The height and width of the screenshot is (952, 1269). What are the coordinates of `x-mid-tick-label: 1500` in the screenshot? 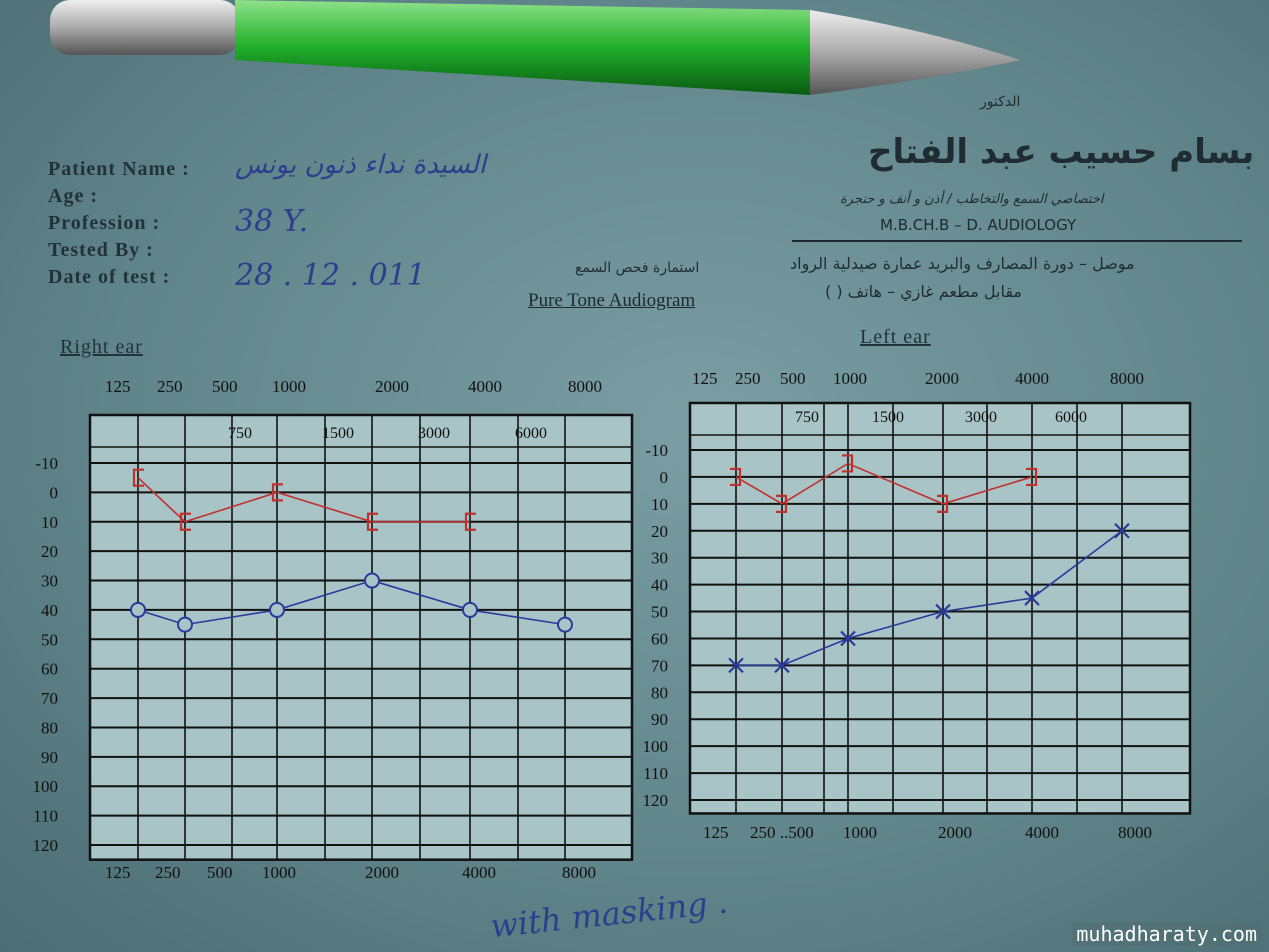 It's located at (888, 417).